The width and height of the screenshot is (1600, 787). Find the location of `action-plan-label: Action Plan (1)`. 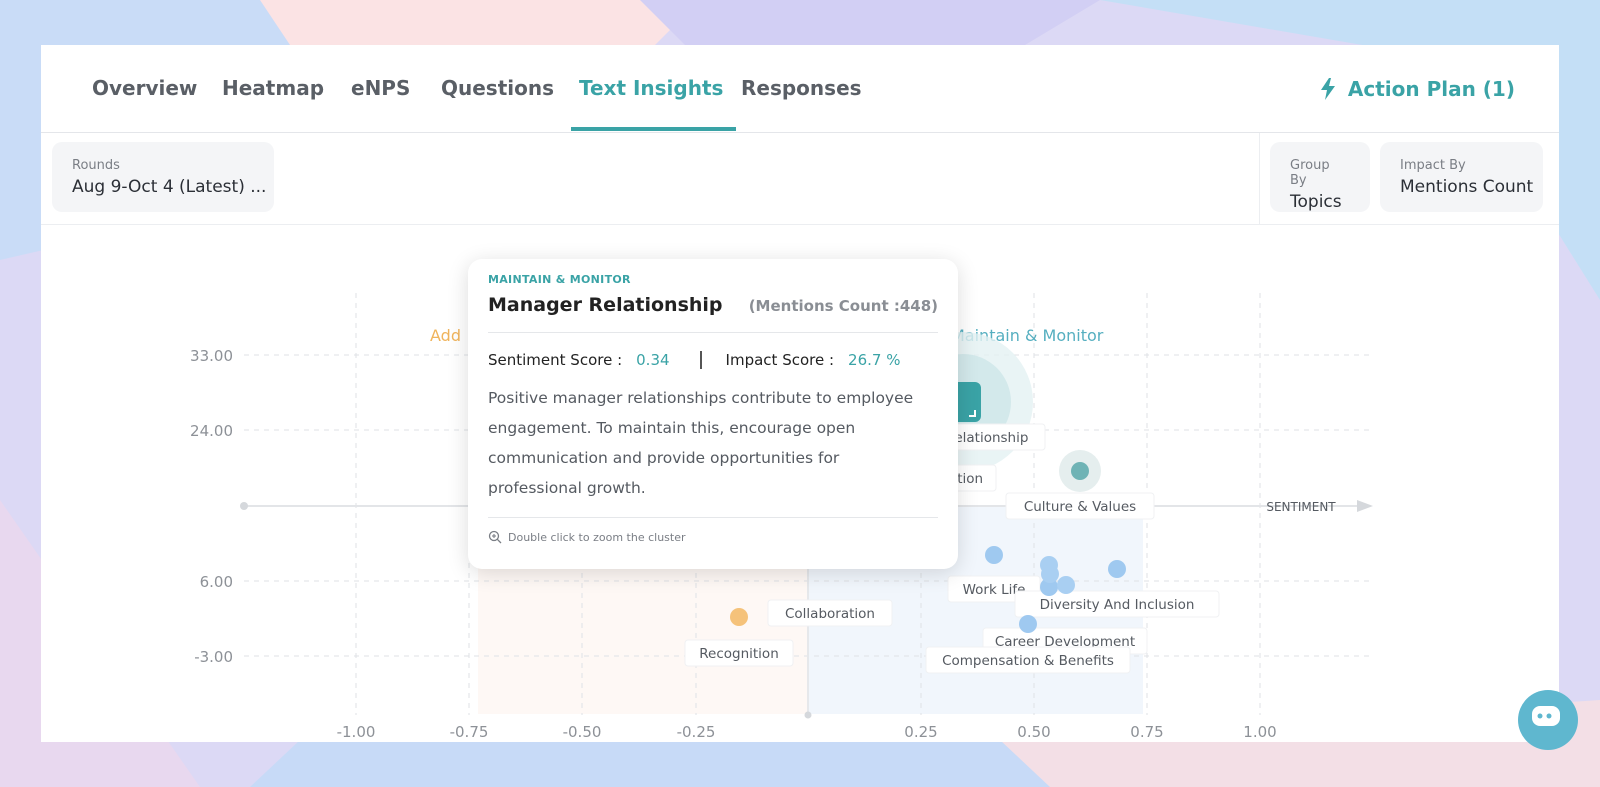

action-plan-label: Action Plan (1) is located at coordinates (1431, 89).